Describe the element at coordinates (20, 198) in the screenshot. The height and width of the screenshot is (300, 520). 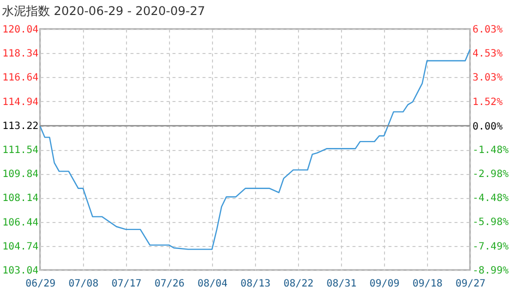
I see `y-tick-label: 108.14` at that location.